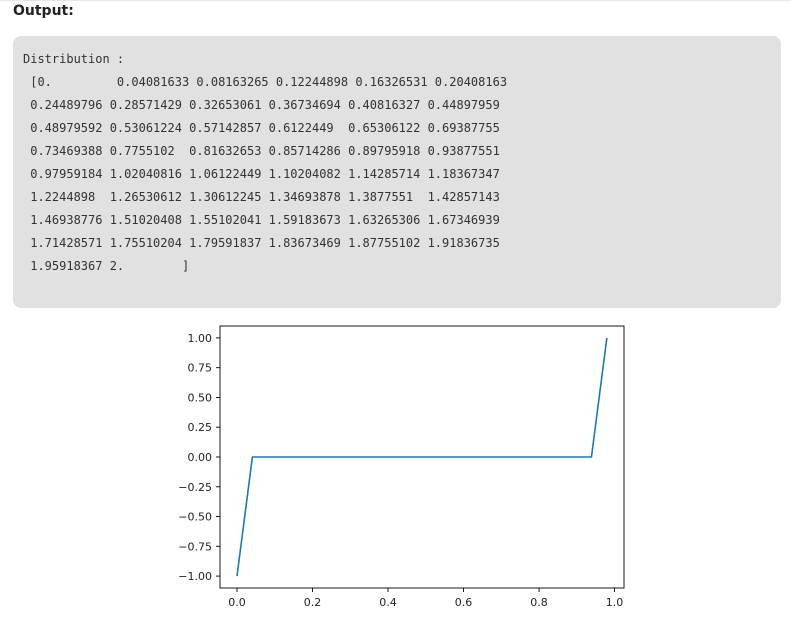 The height and width of the screenshot is (624, 791). Describe the element at coordinates (539, 602) in the screenshot. I see `x-tick-label: 0.8` at that location.